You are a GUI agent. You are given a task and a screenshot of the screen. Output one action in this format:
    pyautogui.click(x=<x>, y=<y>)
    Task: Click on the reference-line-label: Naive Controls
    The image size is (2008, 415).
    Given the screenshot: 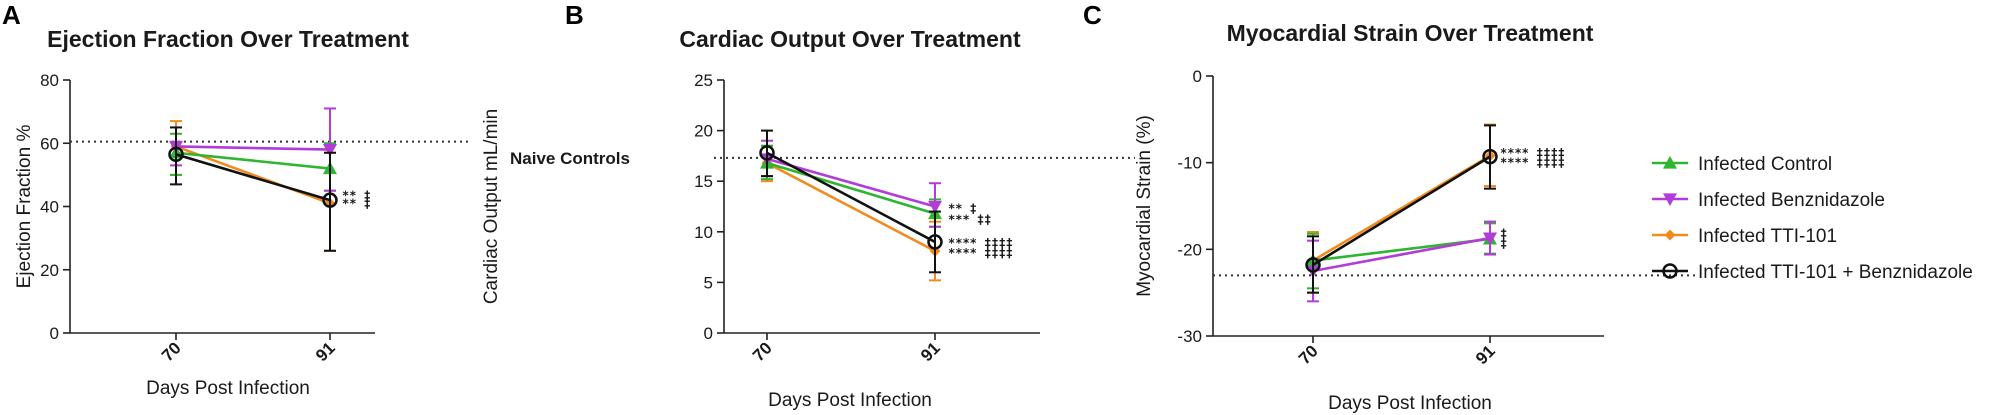 What is the action you would take?
    pyautogui.click(x=570, y=158)
    